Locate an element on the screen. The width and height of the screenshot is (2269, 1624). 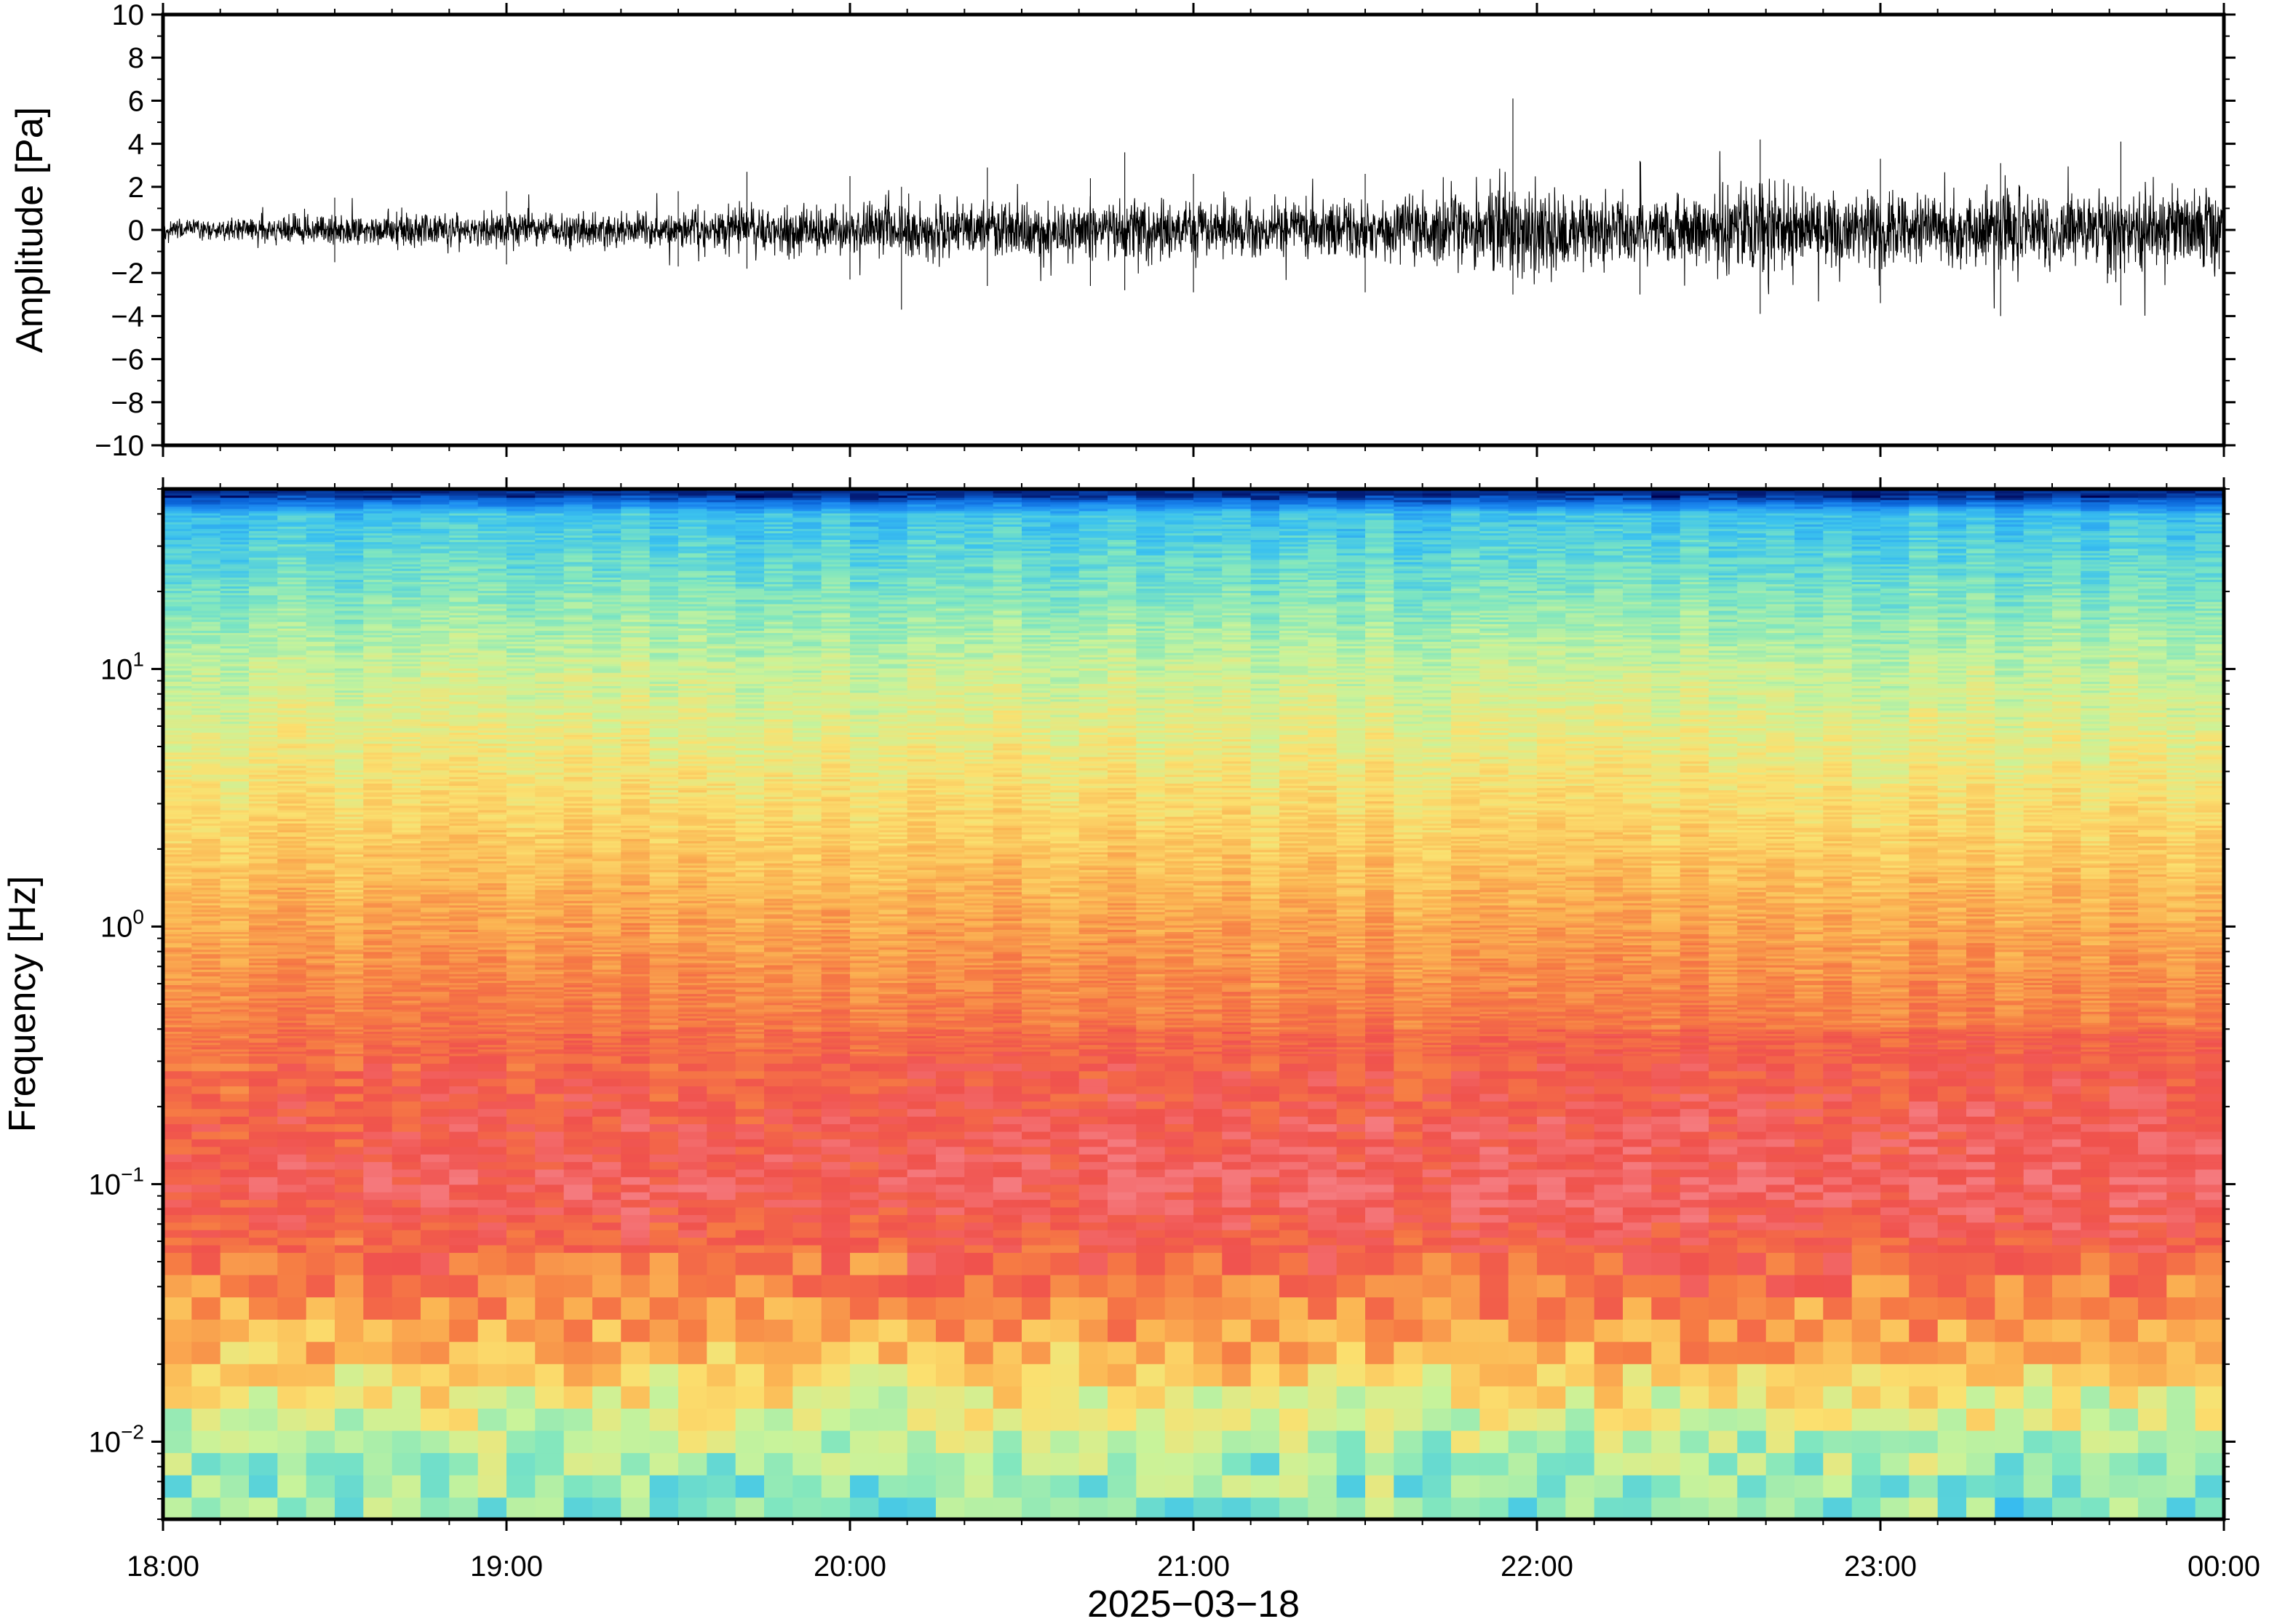
waveform-y-tick-label: −10 is located at coordinates (119, 446).